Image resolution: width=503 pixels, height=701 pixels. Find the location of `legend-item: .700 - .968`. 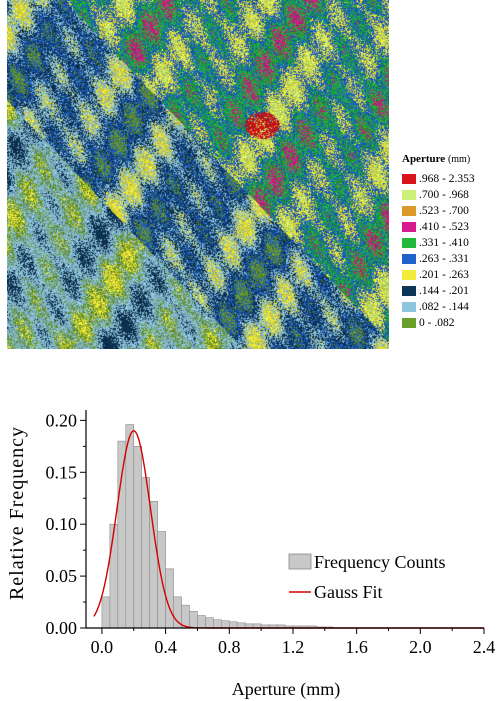

legend-item: .700 - .968 is located at coordinates (452, 195).